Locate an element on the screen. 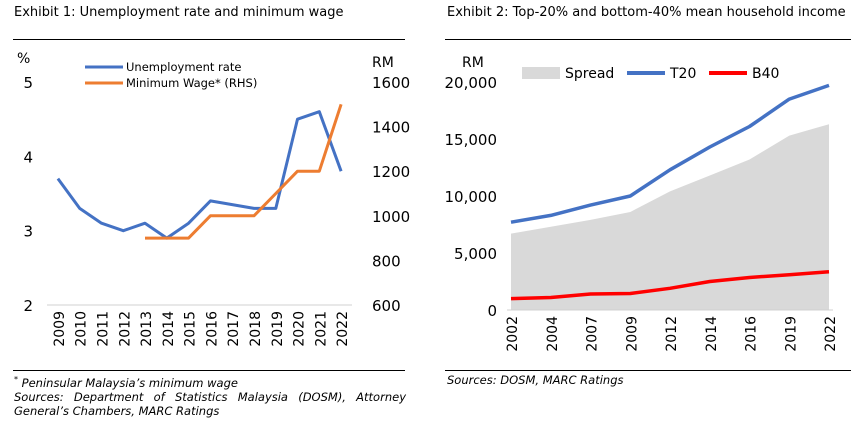  right-tick-label: 1000 is located at coordinates (391, 217).